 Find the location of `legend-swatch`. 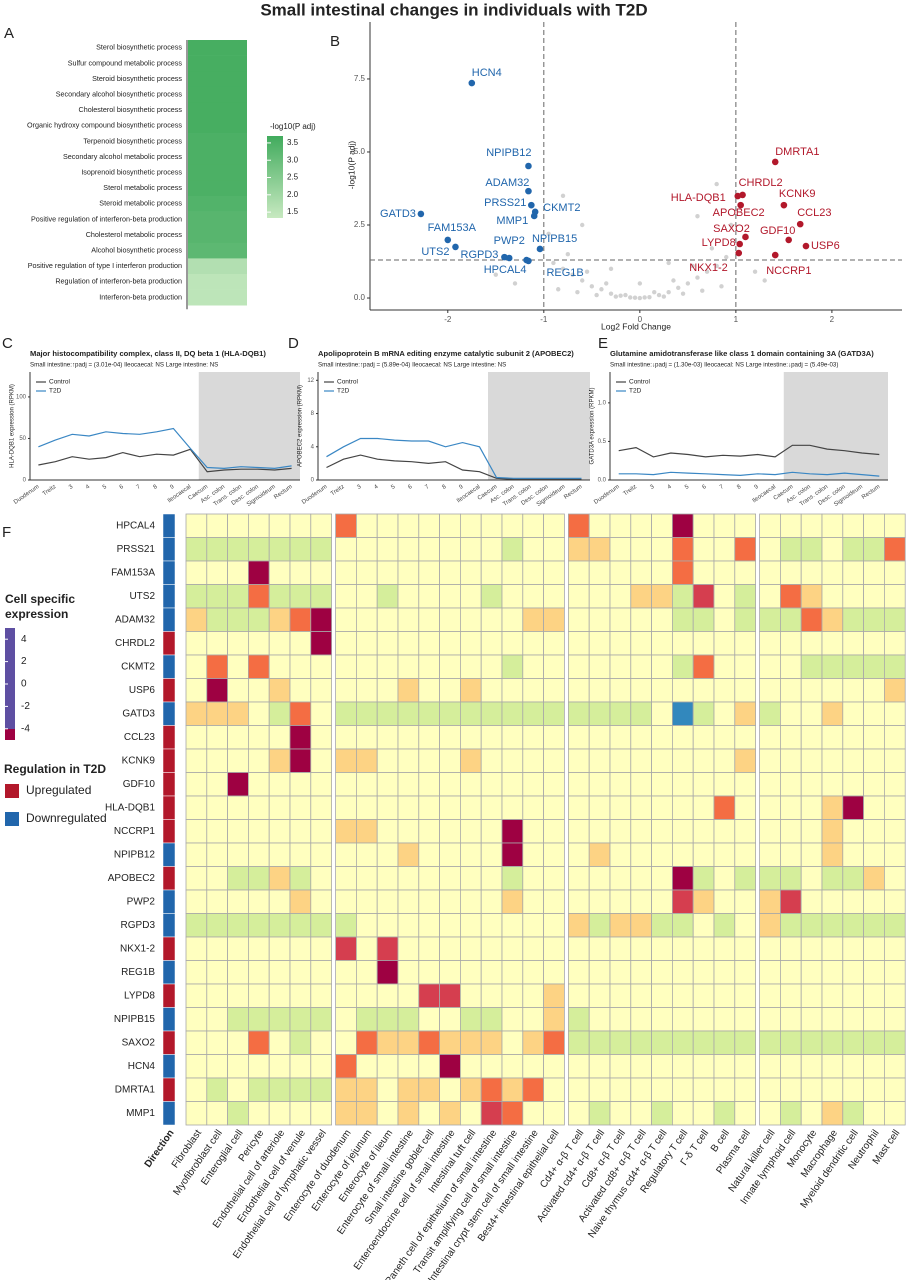

legend-swatch is located at coordinates (12, 819).